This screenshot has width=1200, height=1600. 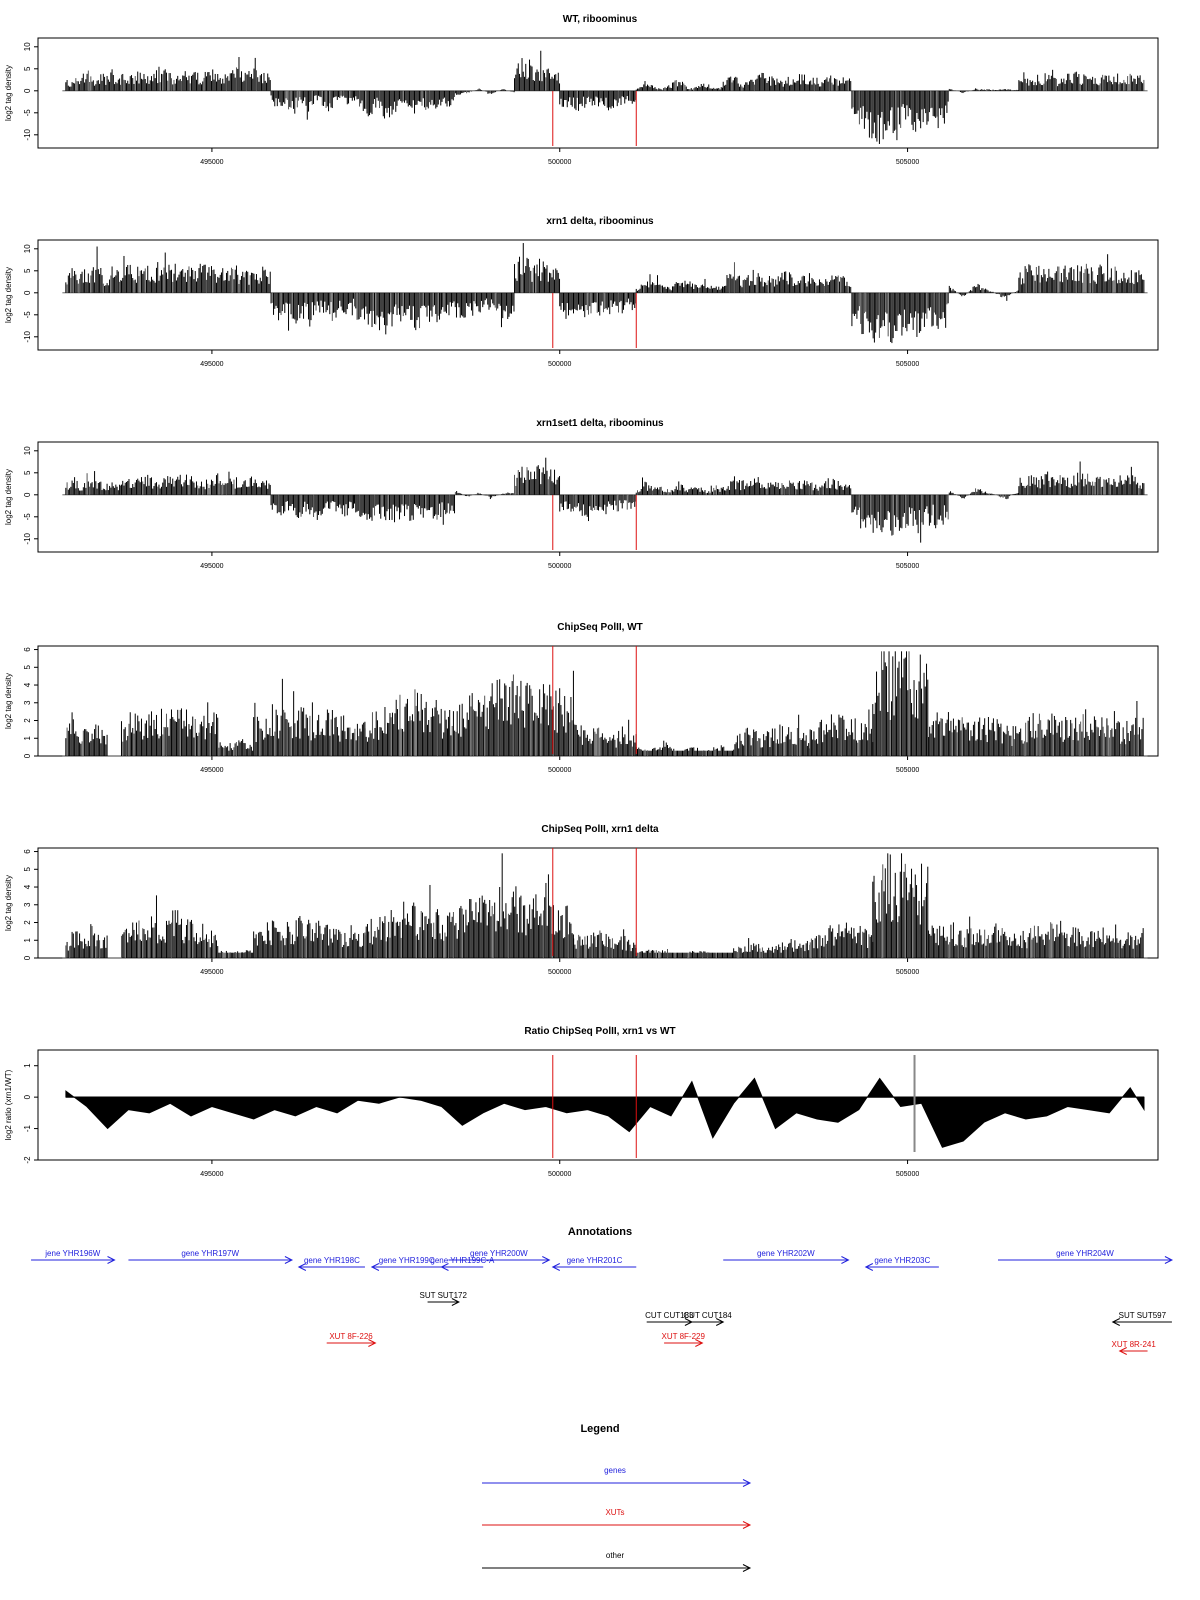 I want to click on legend-item: other, so click(x=617, y=1561).